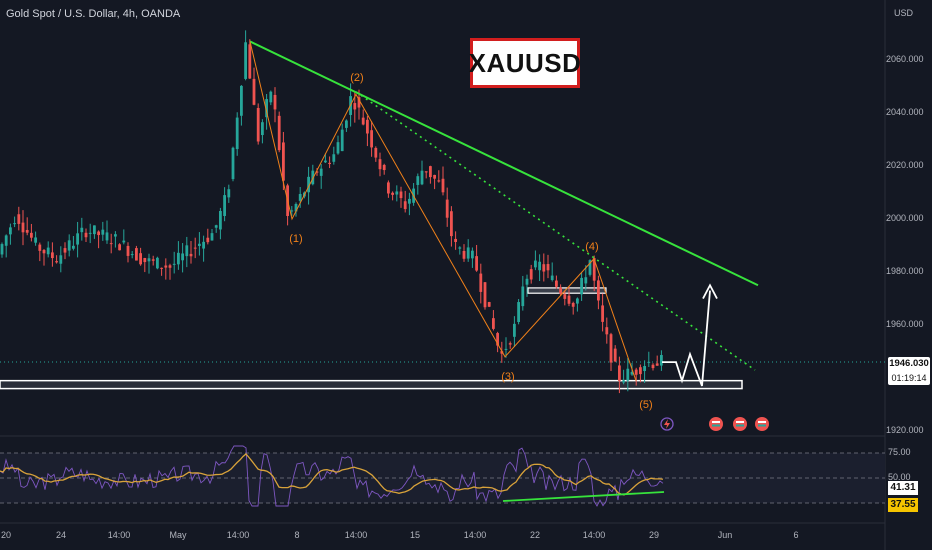  What do you see at coordinates (905, 112) in the screenshot?
I see `price-tick: 2040.000` at bounding box center [905, 112].